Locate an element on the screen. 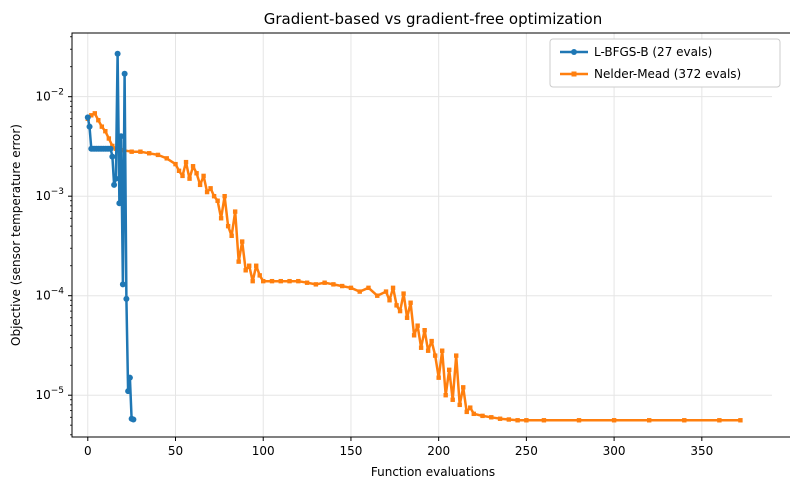 The height and width of the screenshot is (490, 790). x-tick-label: 300 is located at coordinates (614, 451).